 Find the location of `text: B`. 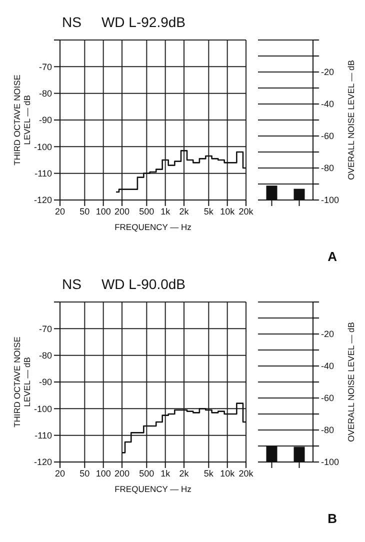

text: B is located at coordinates (332, 518).